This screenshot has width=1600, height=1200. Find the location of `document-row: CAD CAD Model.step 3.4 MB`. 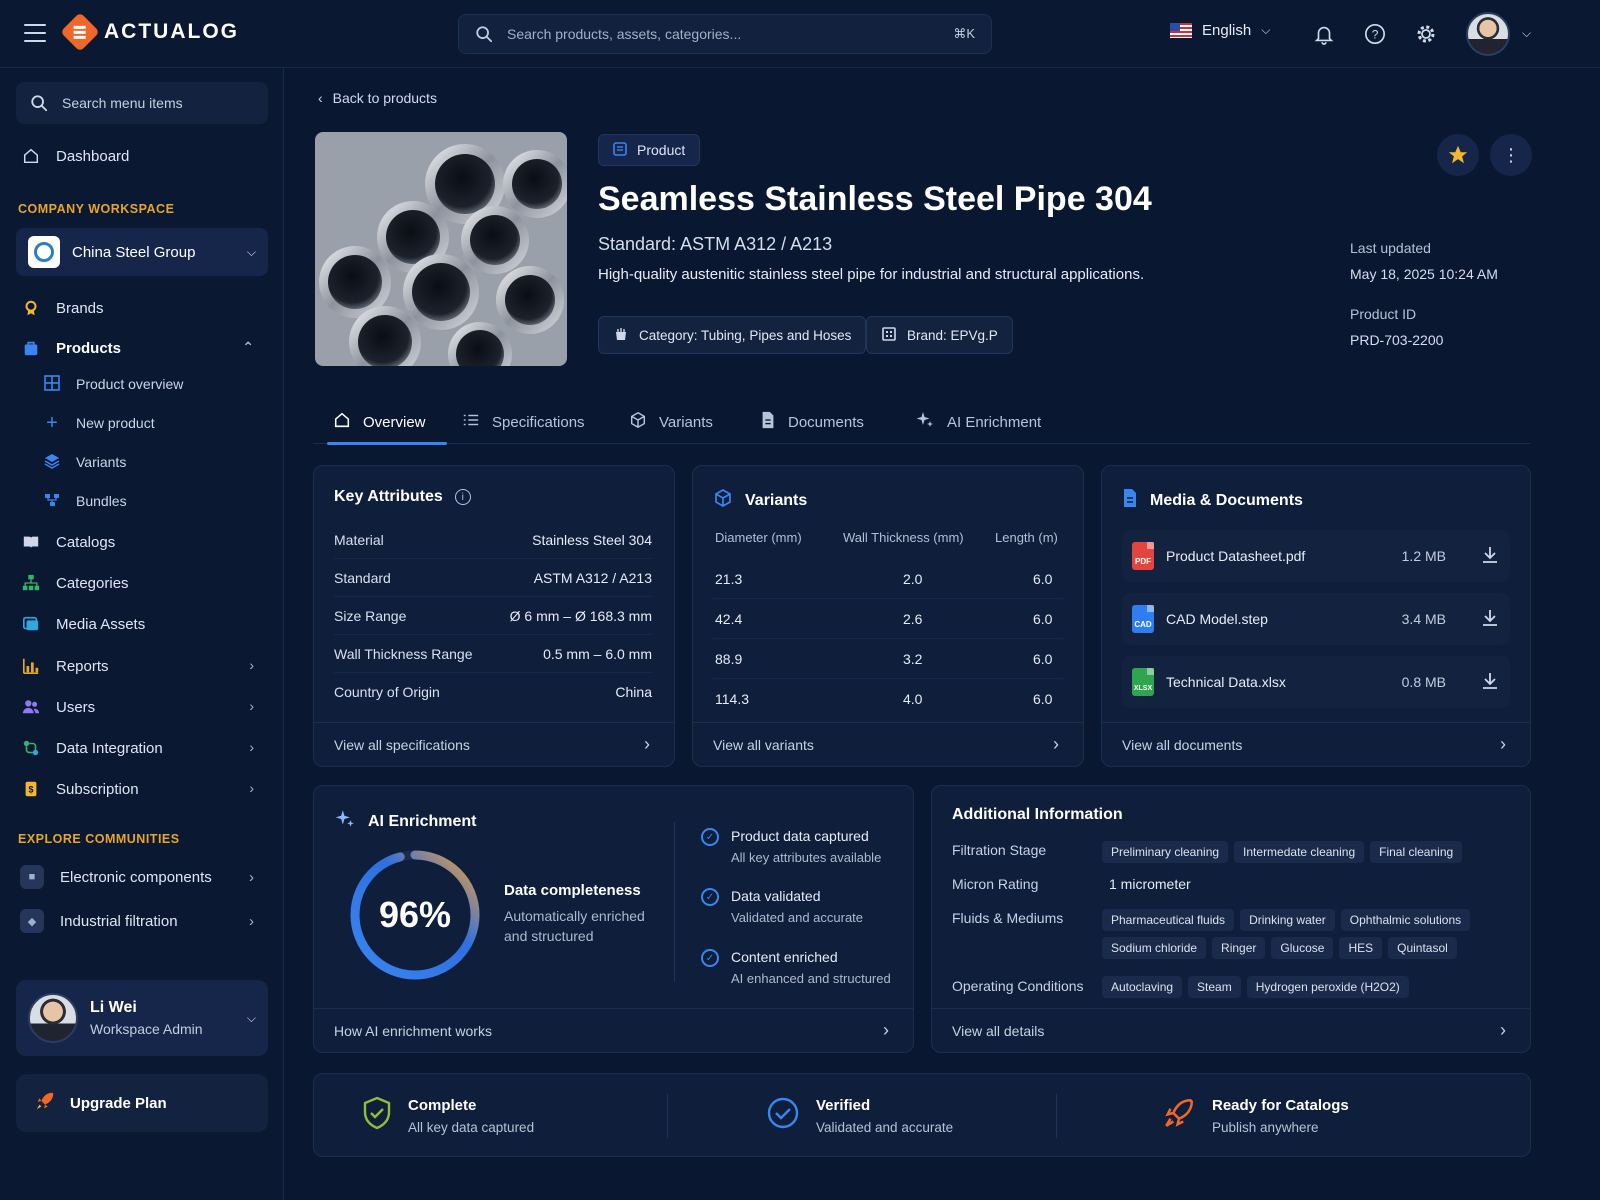

document-row: CAD CAD Model.step 3.4 MB is located at coordinates (1316, 619).